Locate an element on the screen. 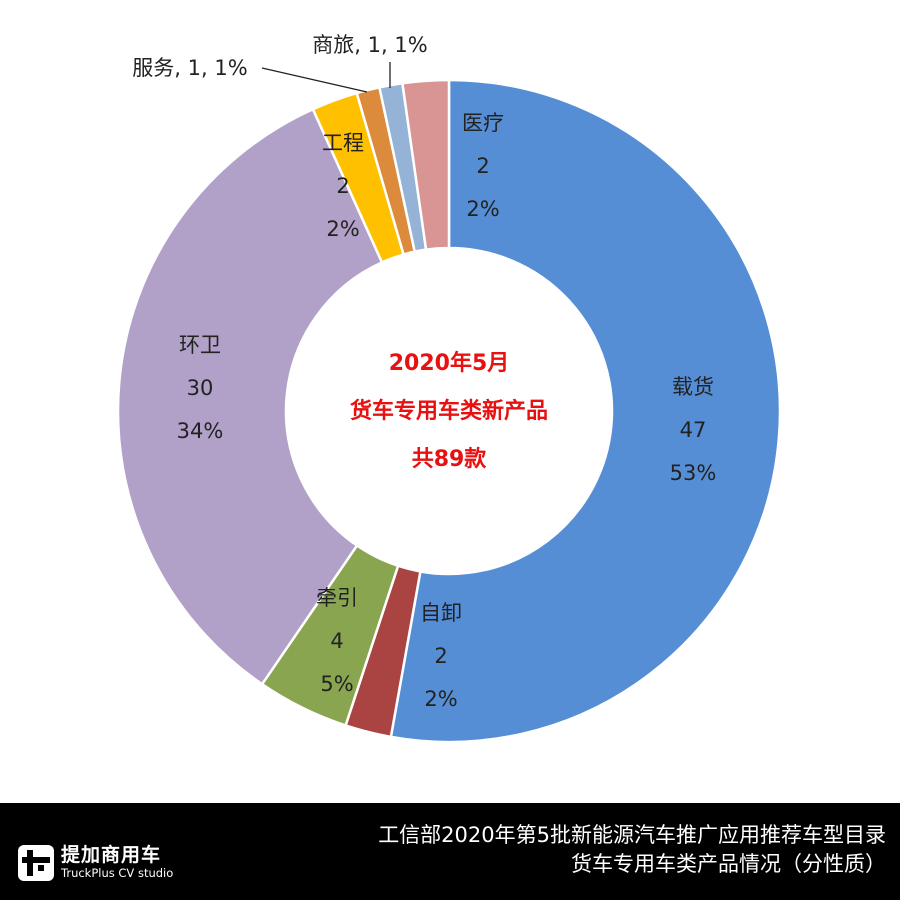 The image size is (900, 900). label-name: 环卫 is located at coordinates (200, 345).